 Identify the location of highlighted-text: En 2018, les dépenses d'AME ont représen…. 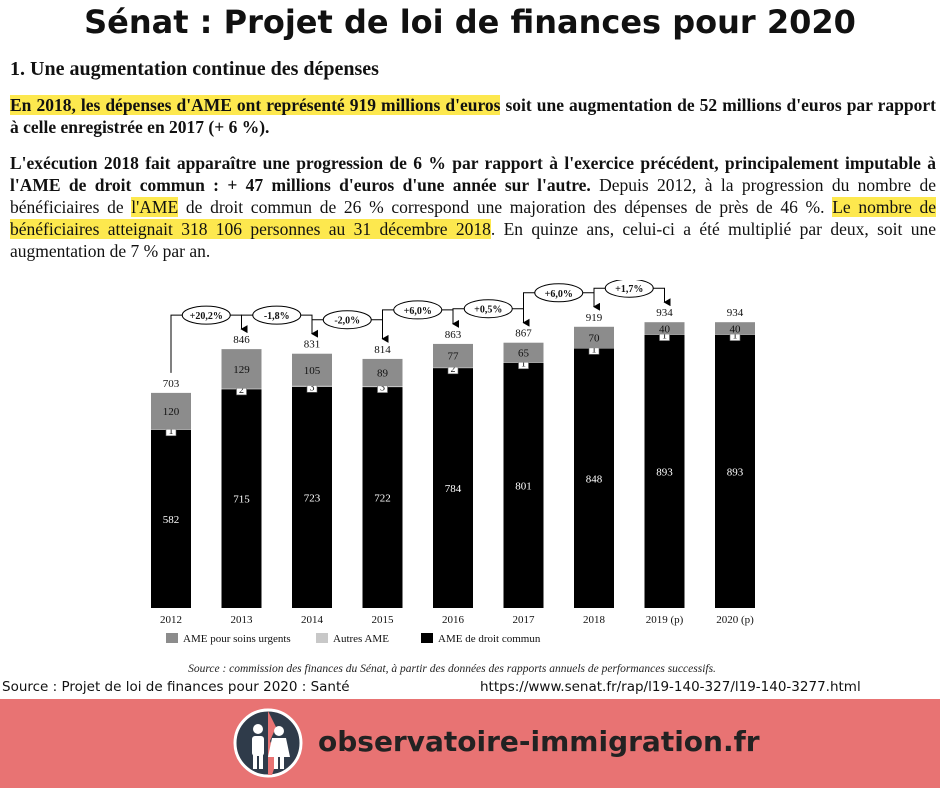
(255, 105).